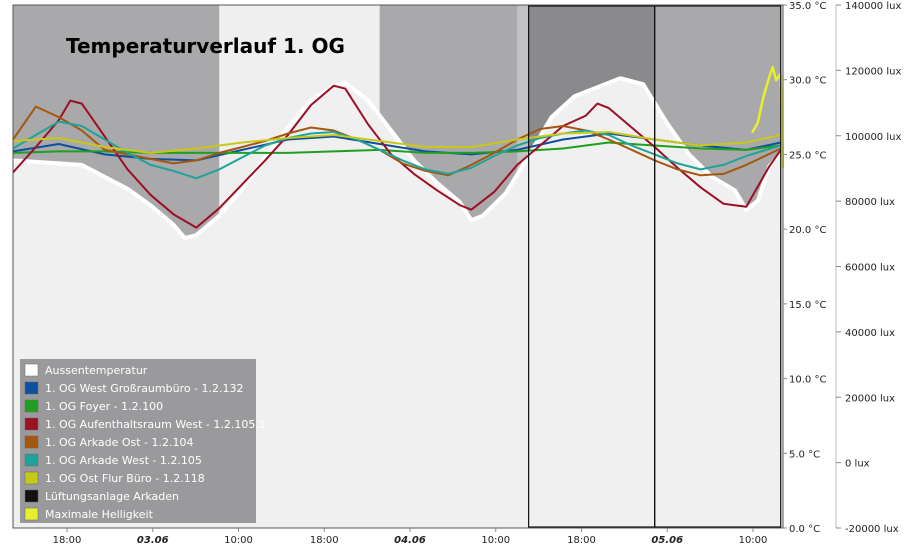 The image size is (913, 558). I want to click on x-tick-label: 05.06, so click(667, 540).